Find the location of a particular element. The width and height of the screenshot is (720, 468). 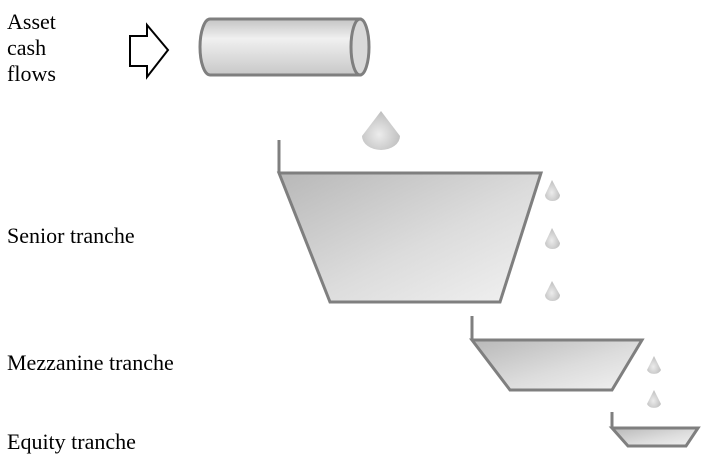

mezzanine-tranche-label: Mezzanine tranche is located at coordinates (90, 362).